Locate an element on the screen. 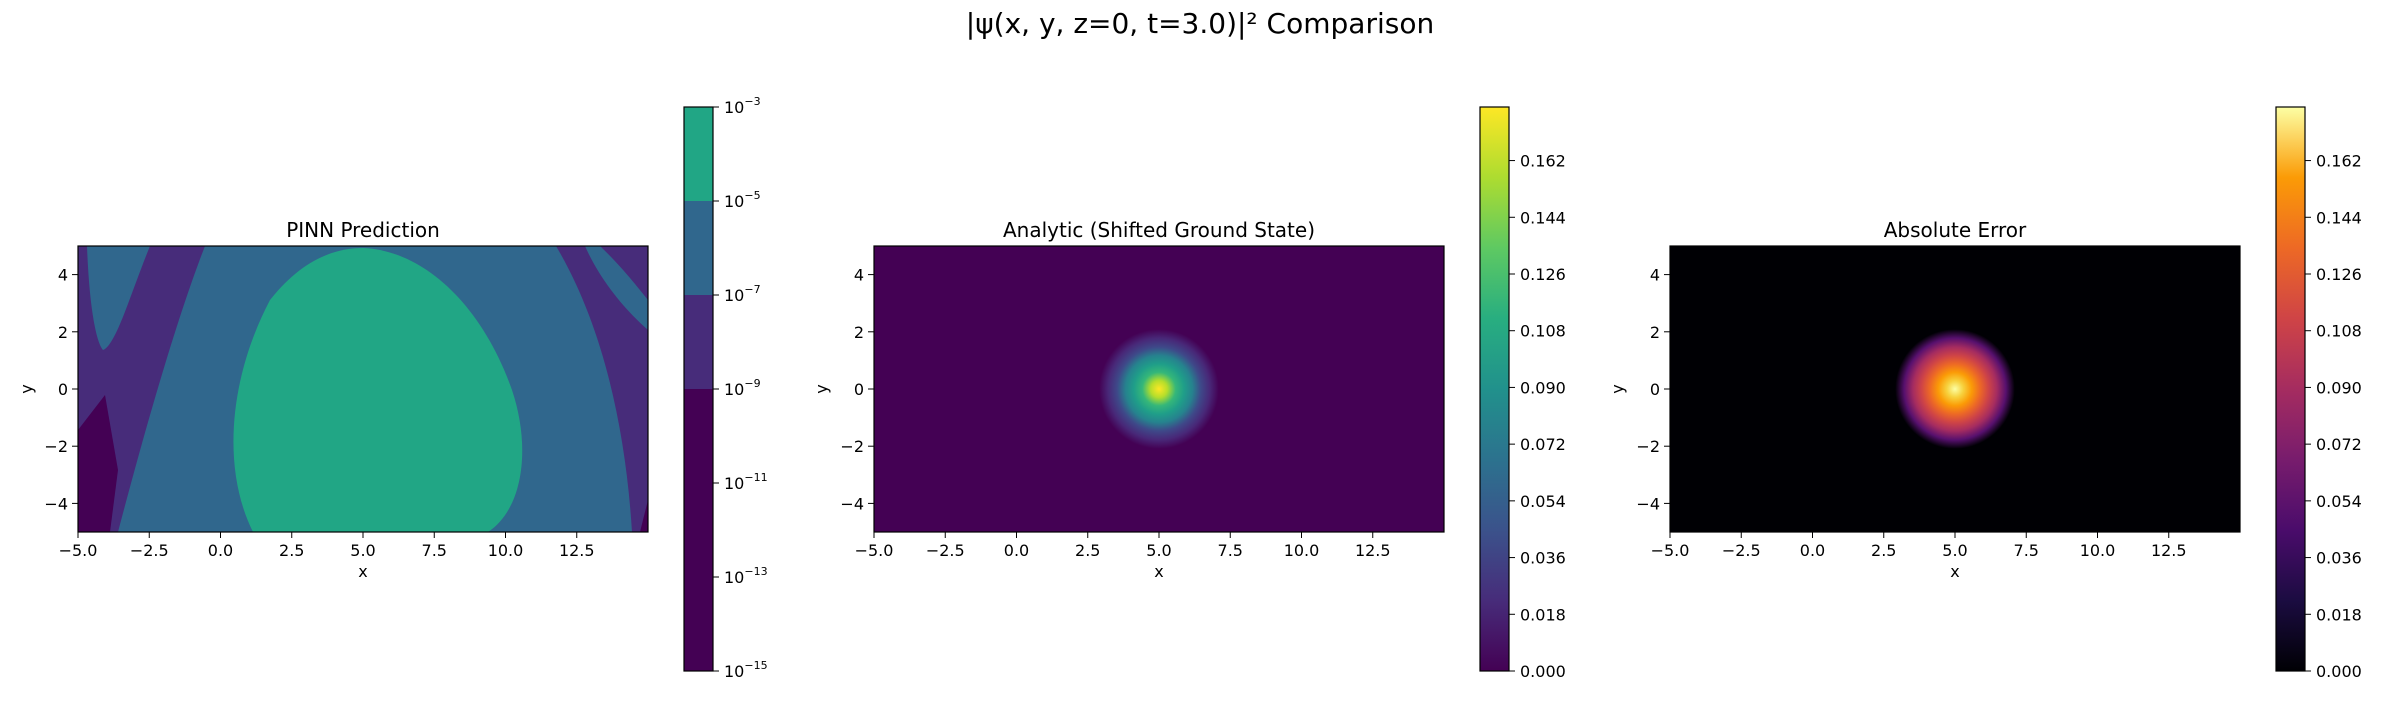  x-tick-label: 2.5 is located at coordinates (1883, 550).